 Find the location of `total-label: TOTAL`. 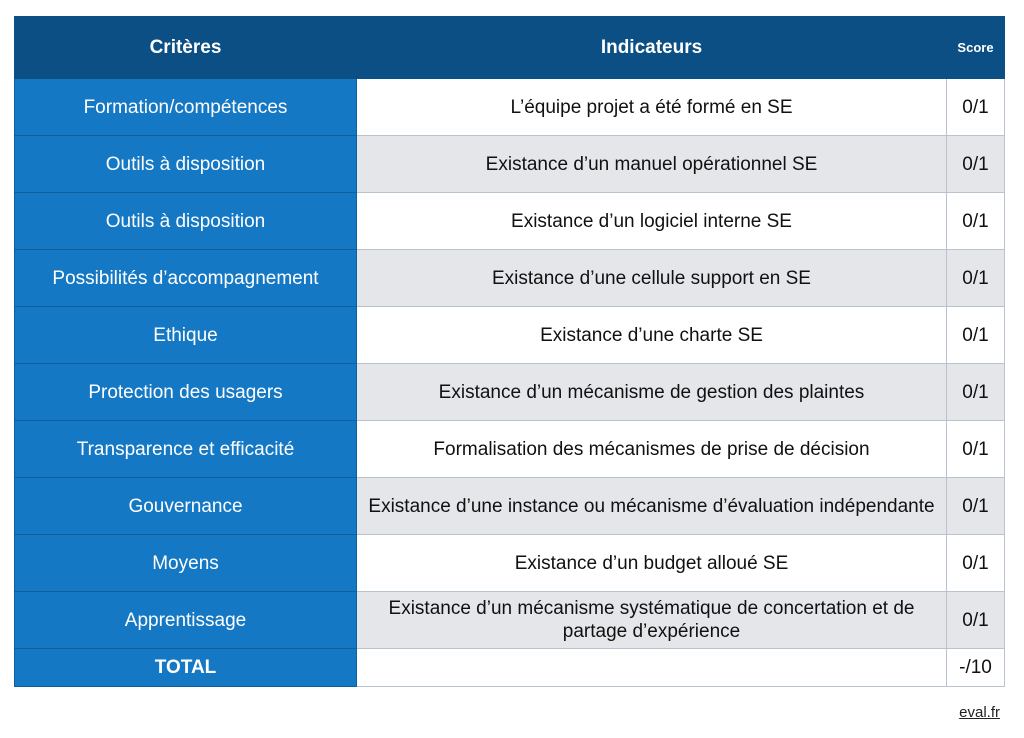

total-label: TOTAL is located at coordinates (185, 667).